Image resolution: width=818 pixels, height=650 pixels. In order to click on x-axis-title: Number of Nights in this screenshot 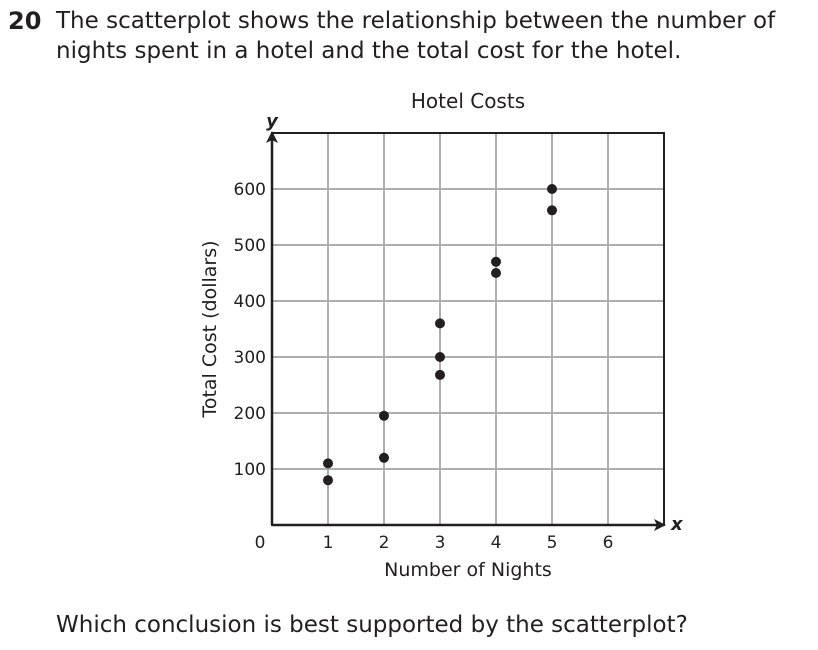, I will do `click(468, 570)`.